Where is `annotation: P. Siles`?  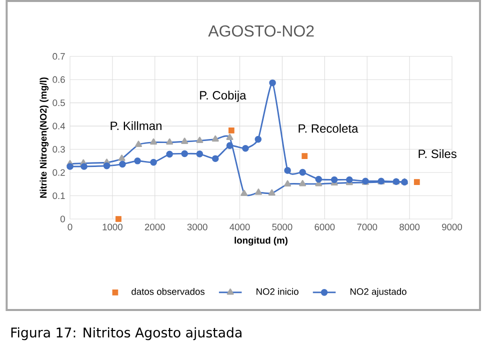 annotation: P. Siles is located at coordinates (437, 153).